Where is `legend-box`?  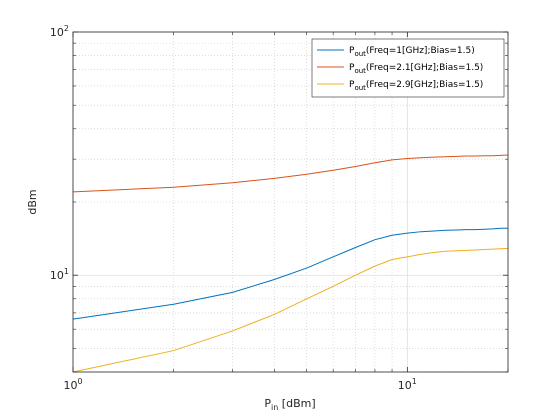 legend-box is located at coordinates (408, 68).